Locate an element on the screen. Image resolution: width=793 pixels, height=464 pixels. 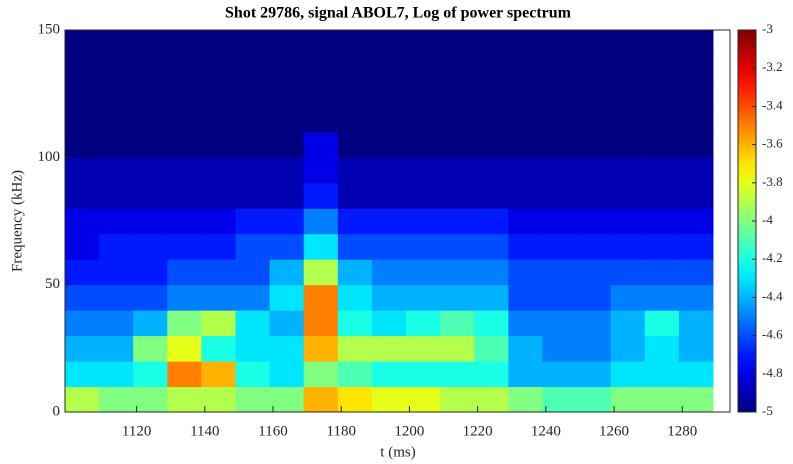
colorbar-tick-label: -4.2 is located at coordinates (772, 257).